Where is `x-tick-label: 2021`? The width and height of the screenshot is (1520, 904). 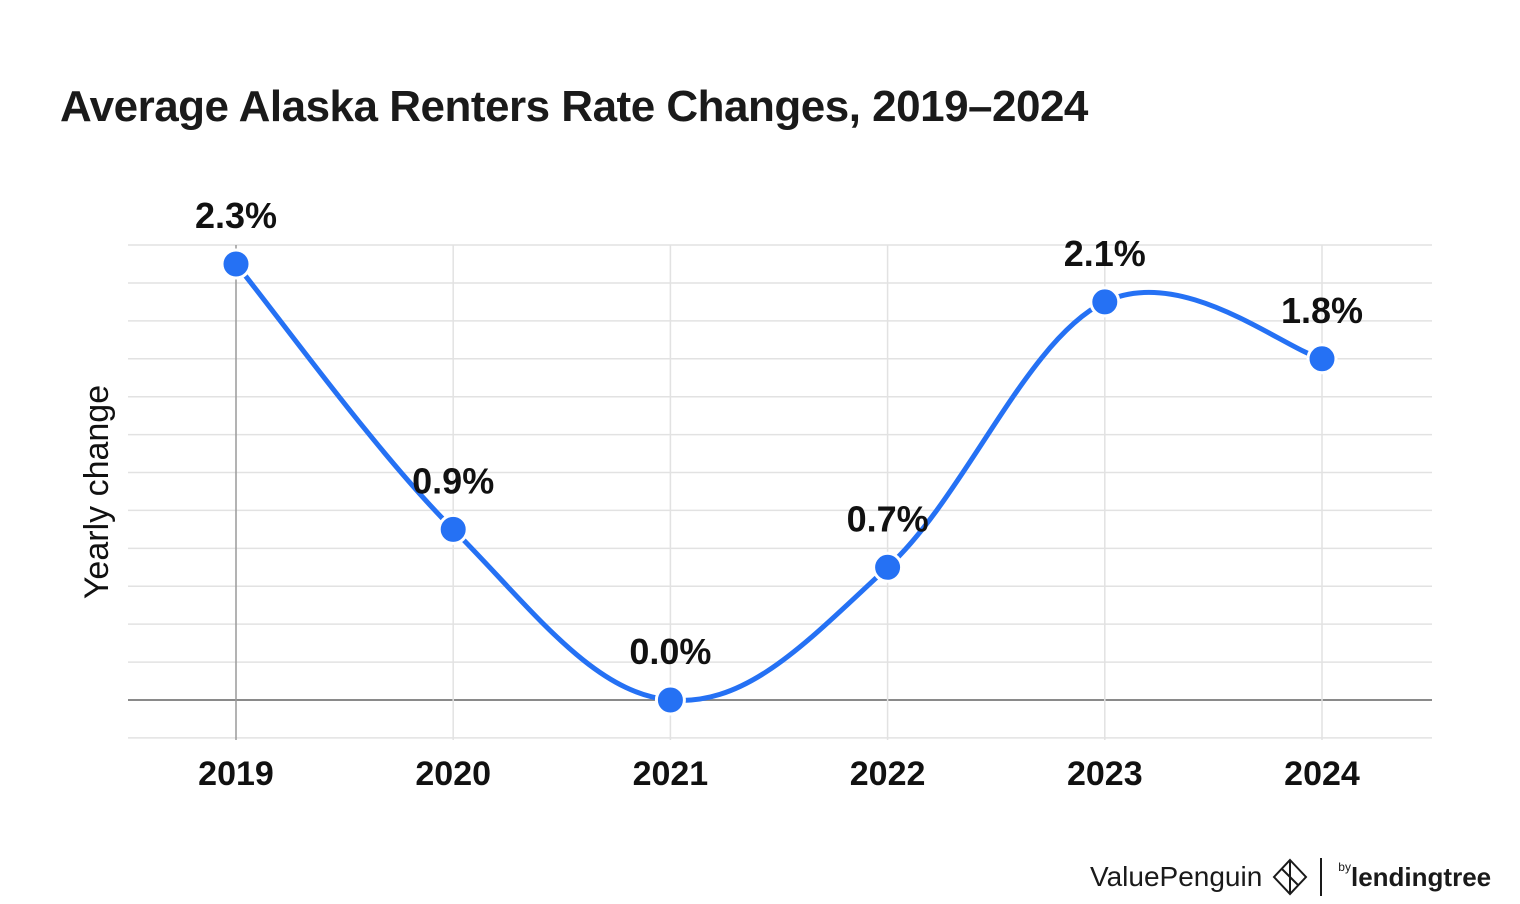
x-tick-label: 2021 is located at coordinates (671, 774).